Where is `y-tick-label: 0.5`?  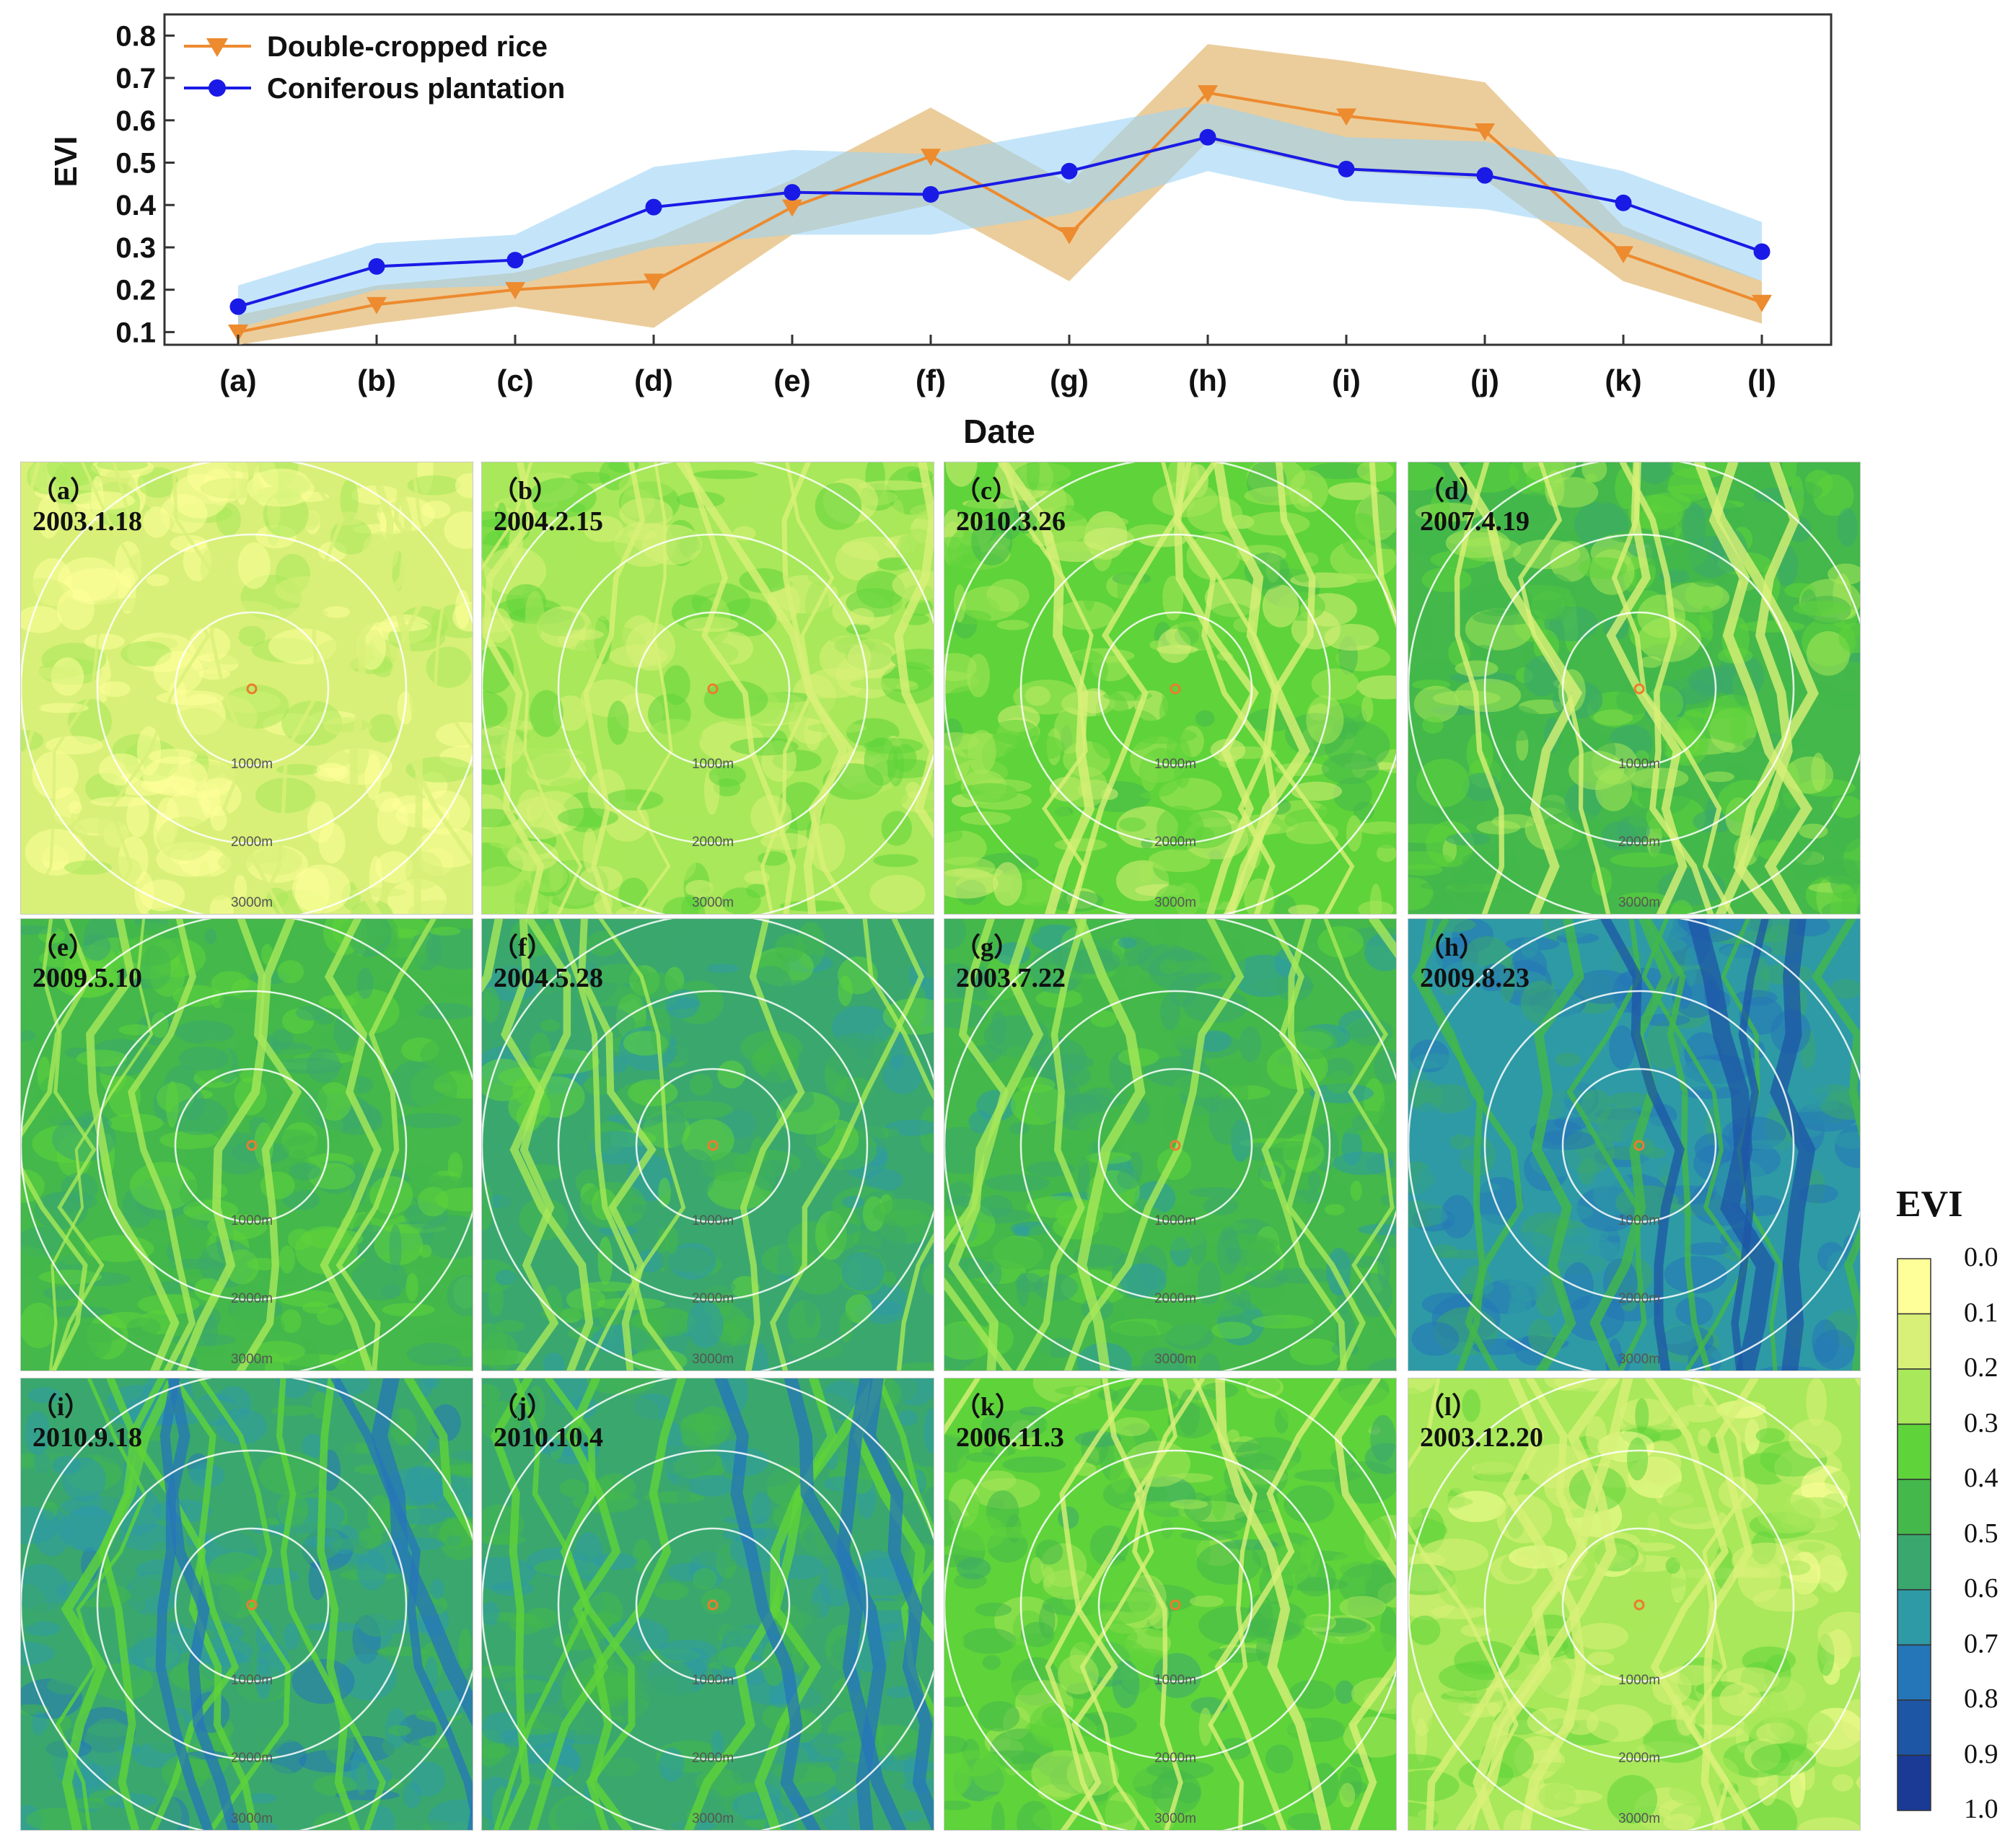
y-tick-label: 0.5 is located at coordinates (135, 164).